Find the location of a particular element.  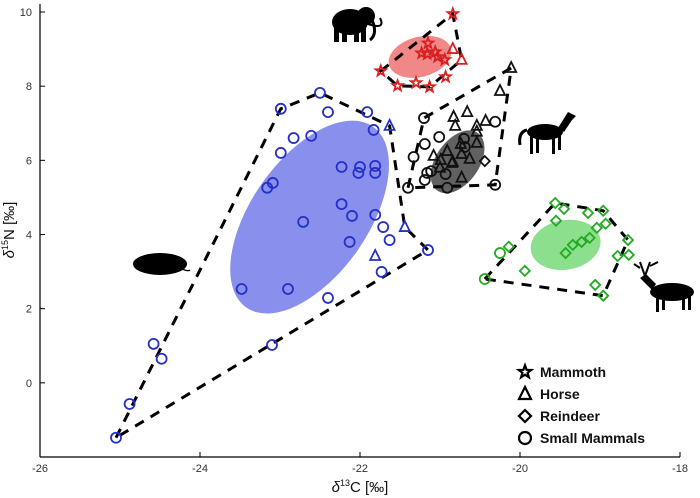

mammoth-point-triangle is located at coordinates (462, 58).